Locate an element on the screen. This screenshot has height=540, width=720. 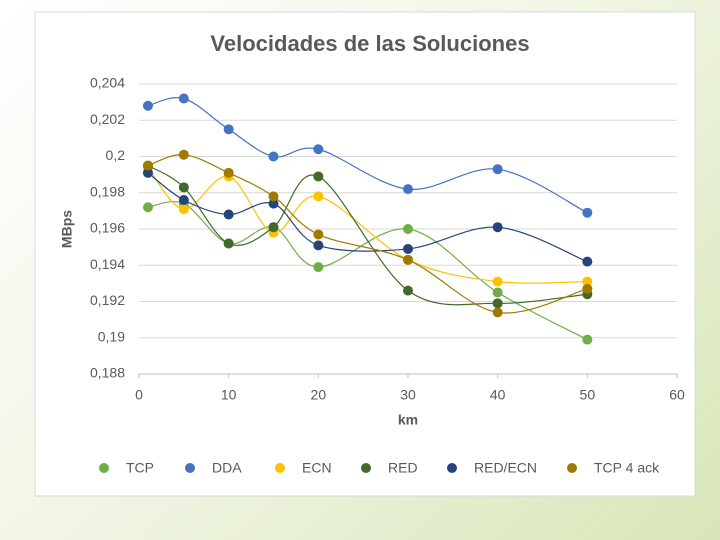
y-tick-label: 0,196 is located at coordinates (107, 228).